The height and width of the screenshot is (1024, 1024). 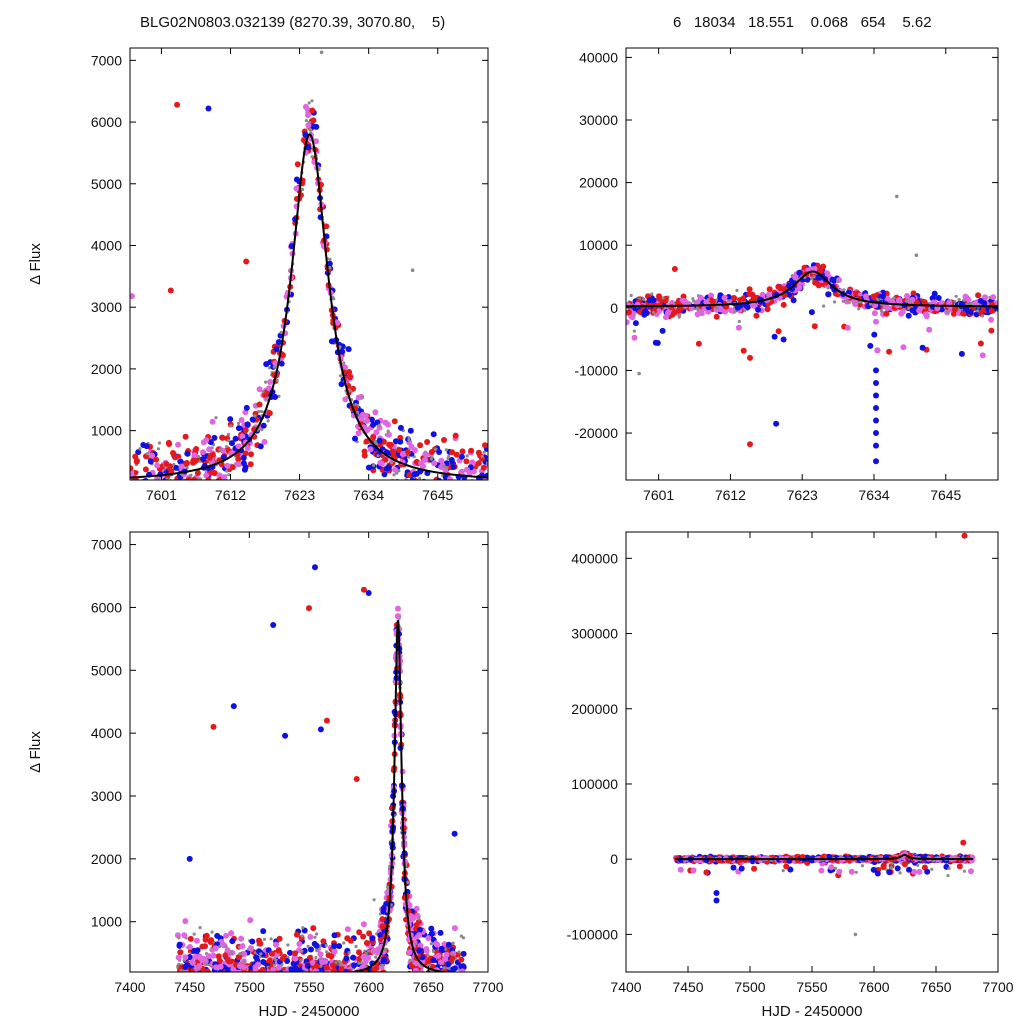 What do you see at coordinates (598, 183) in the screenshot?
I see `y-tick-label: 20000` at bounding box center [598, 183].